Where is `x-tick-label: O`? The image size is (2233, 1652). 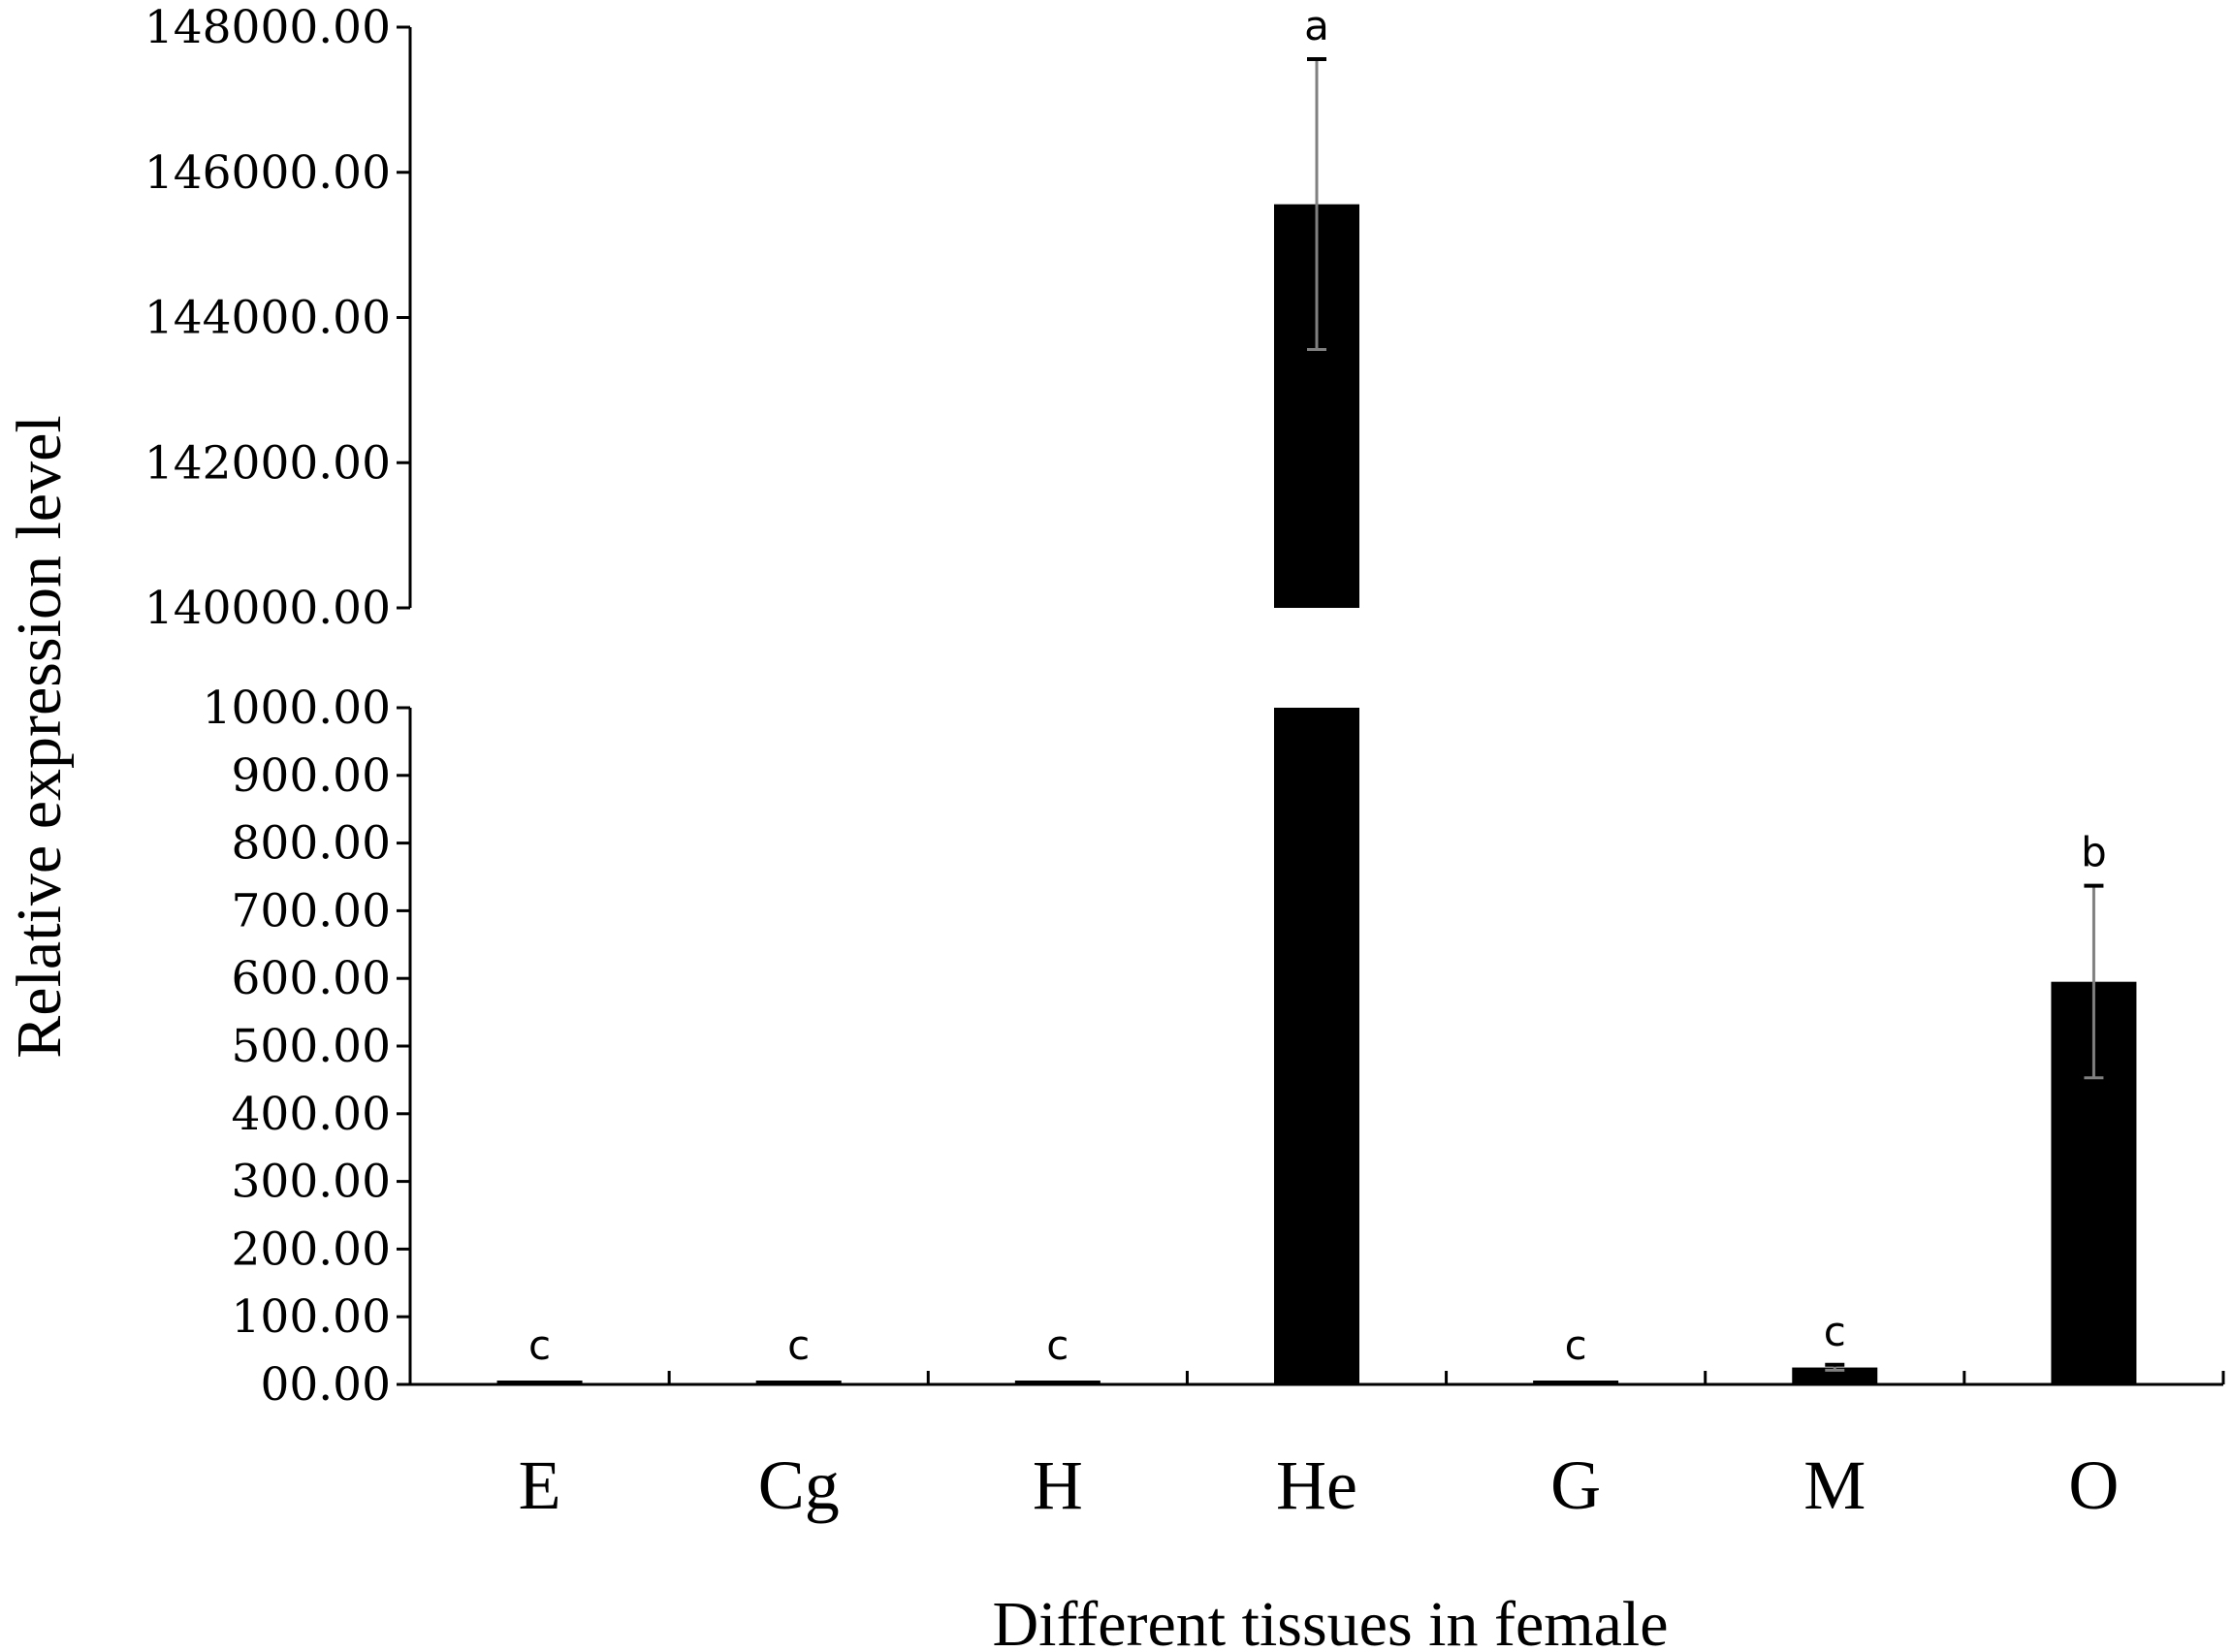 x-tick-label: O is located at coordinates (2093, 1485).